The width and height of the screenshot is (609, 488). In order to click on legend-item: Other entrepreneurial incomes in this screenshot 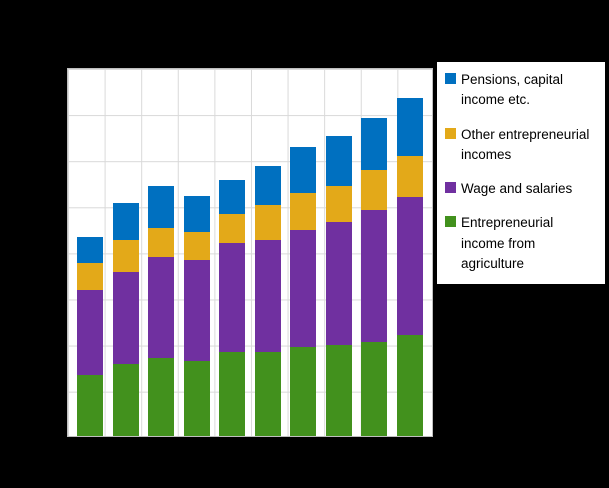, I will do `click(522, 145)`.